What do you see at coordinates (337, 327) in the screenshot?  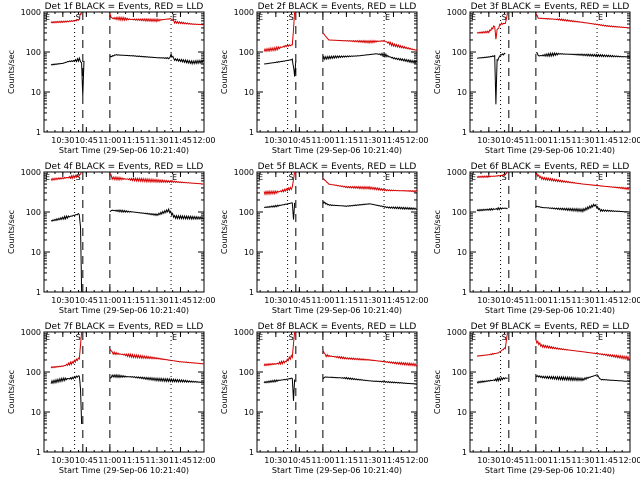 I see `chart-title: Det 8f BLACK = Events, RED = LLD` at bounding box center [337, 327].